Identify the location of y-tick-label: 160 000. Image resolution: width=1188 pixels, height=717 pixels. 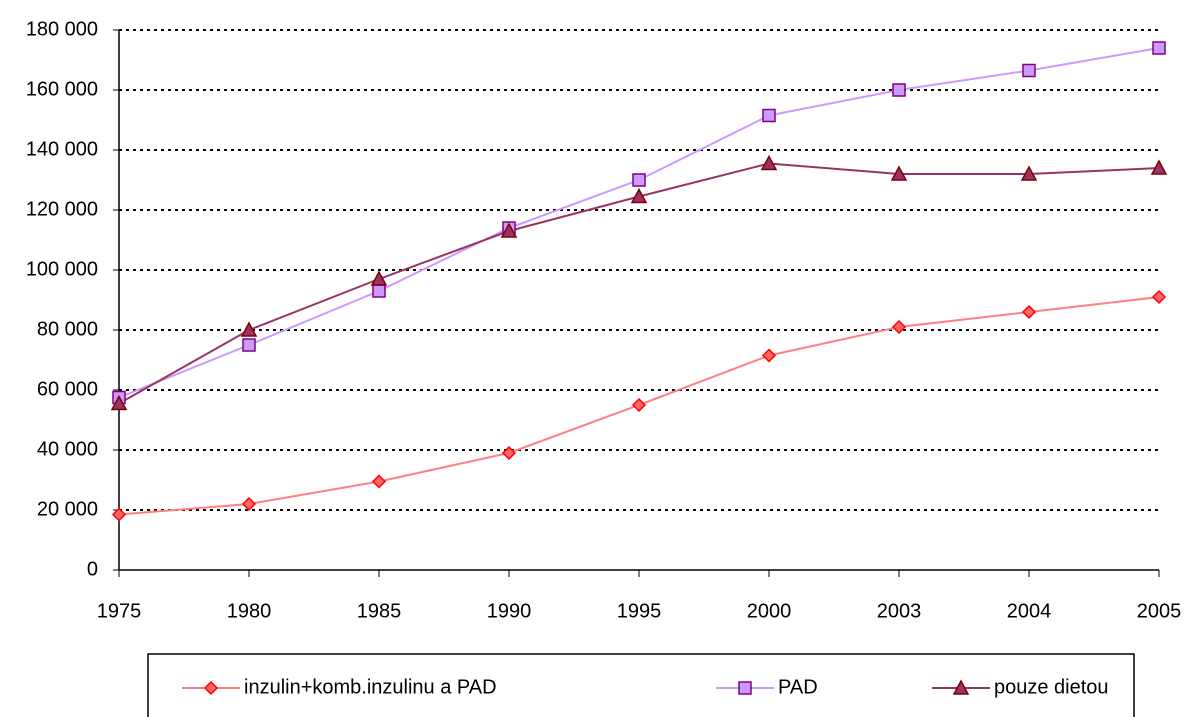
(62, 89).